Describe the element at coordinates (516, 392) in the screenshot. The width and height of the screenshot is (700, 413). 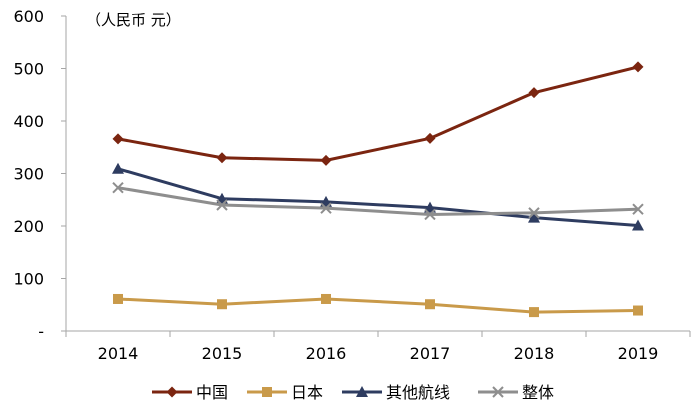
I see `legend-item: 整体` at that location.